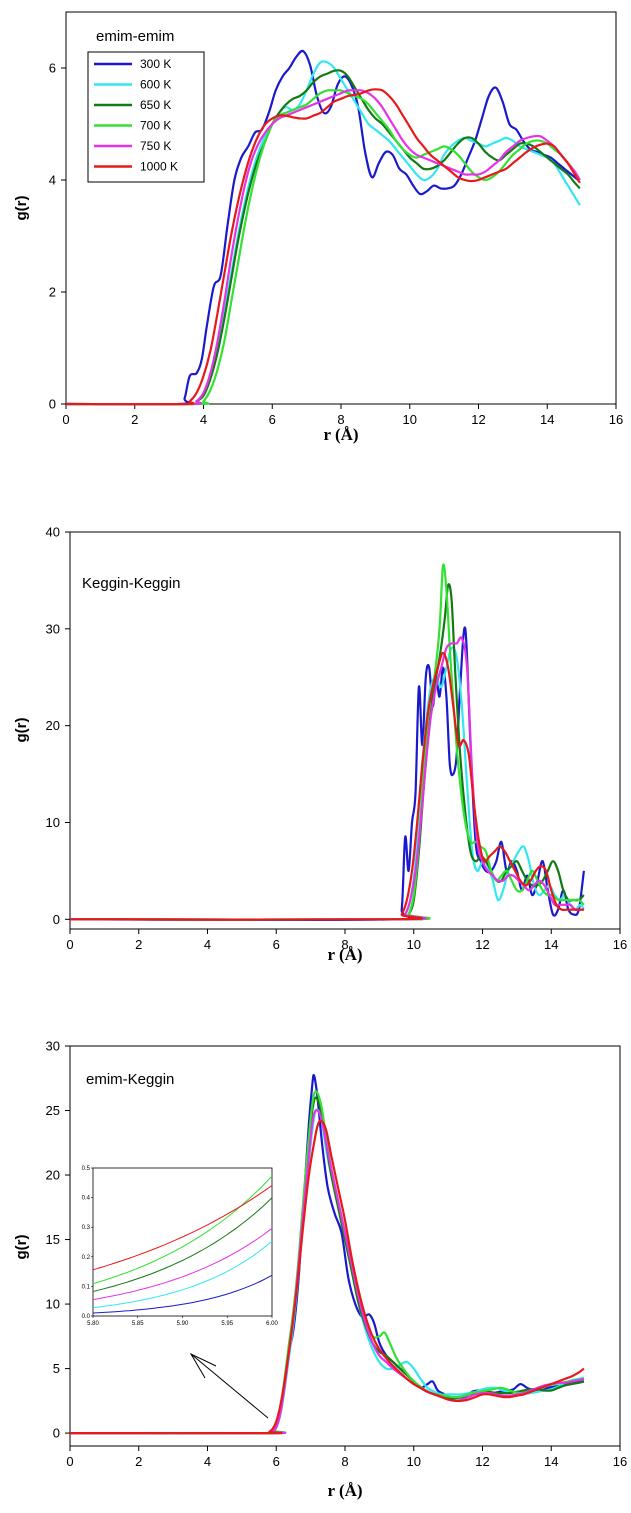 The height and width of the screenshot is (1513, 631). I want to click on panel-title: emim-Keggin, so click(130, 1079).